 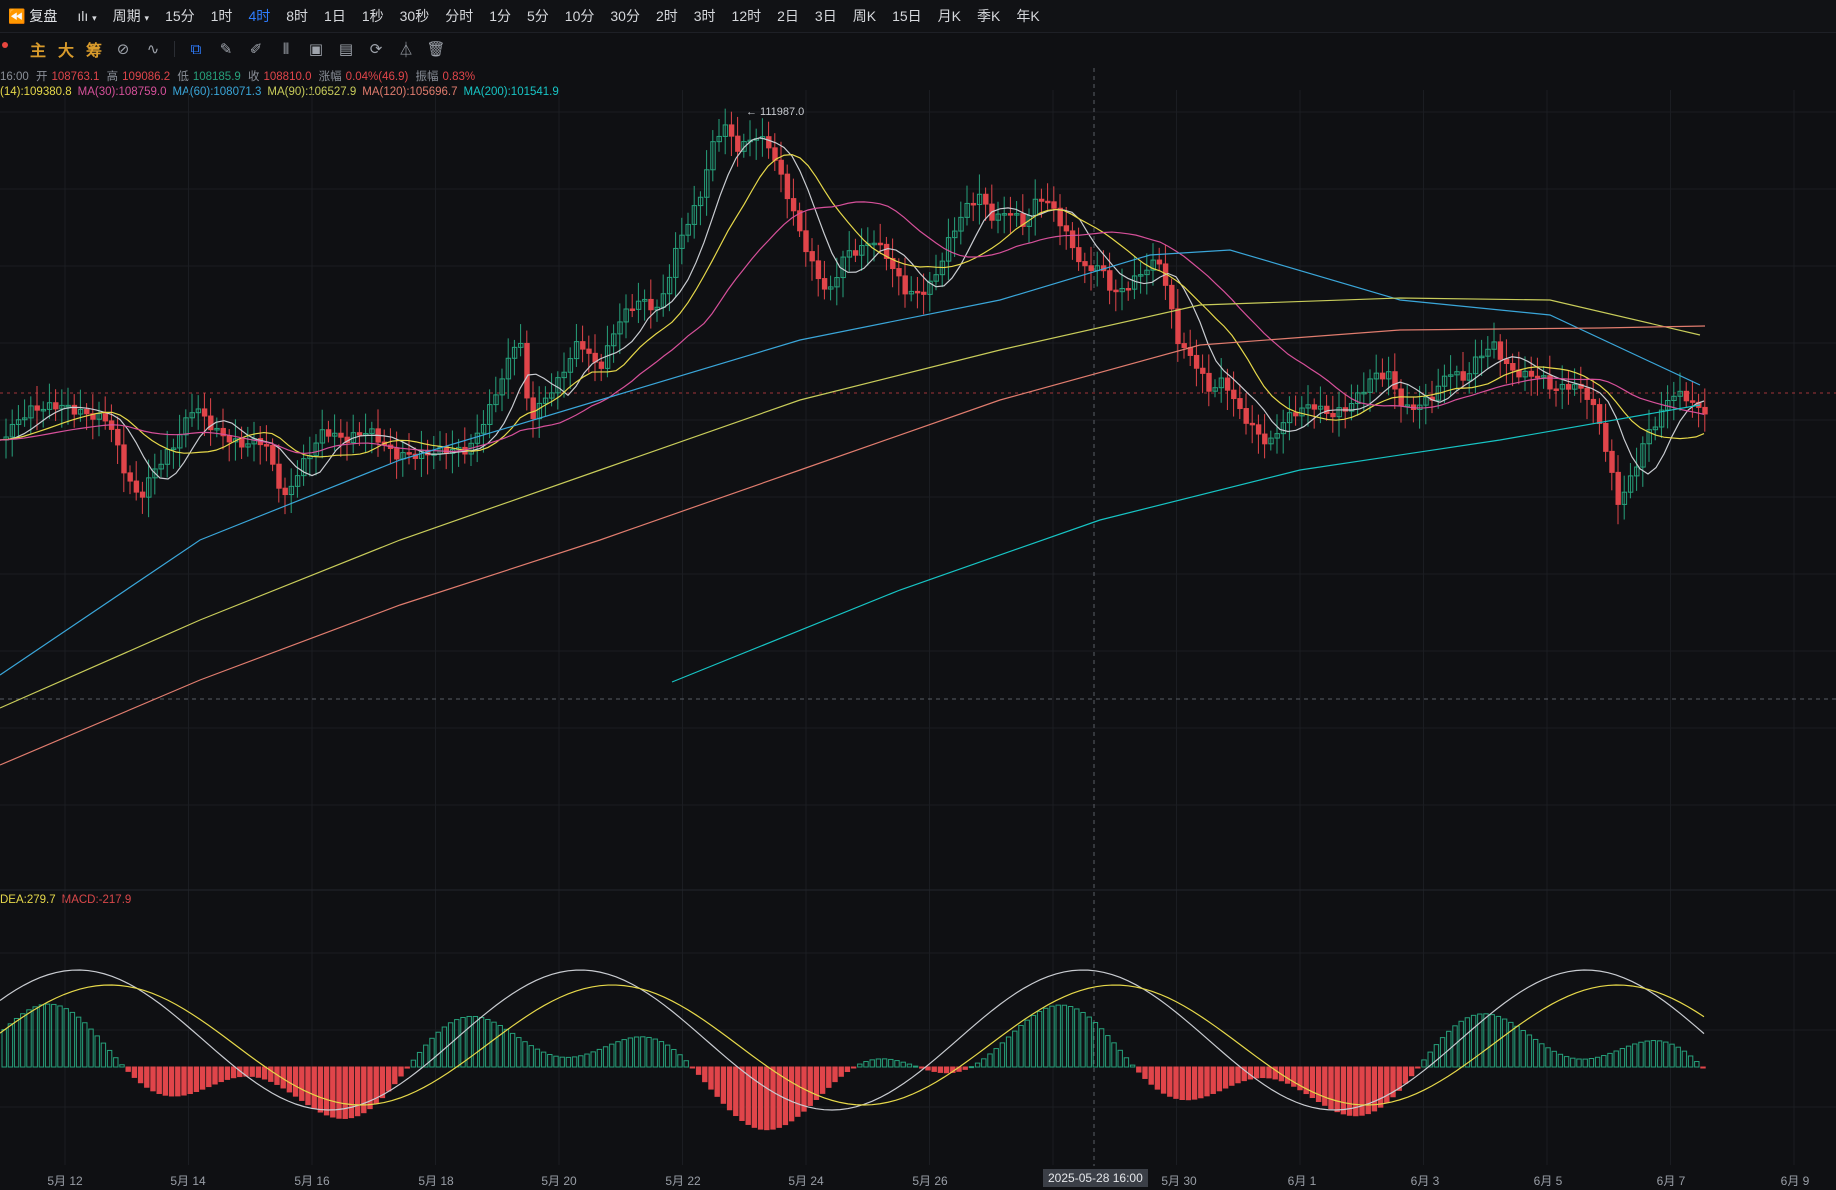 What do you see at coordinates (704, 16) in the screenshot?
I see `interval-button: 3时` at bounding box center [704, 16].